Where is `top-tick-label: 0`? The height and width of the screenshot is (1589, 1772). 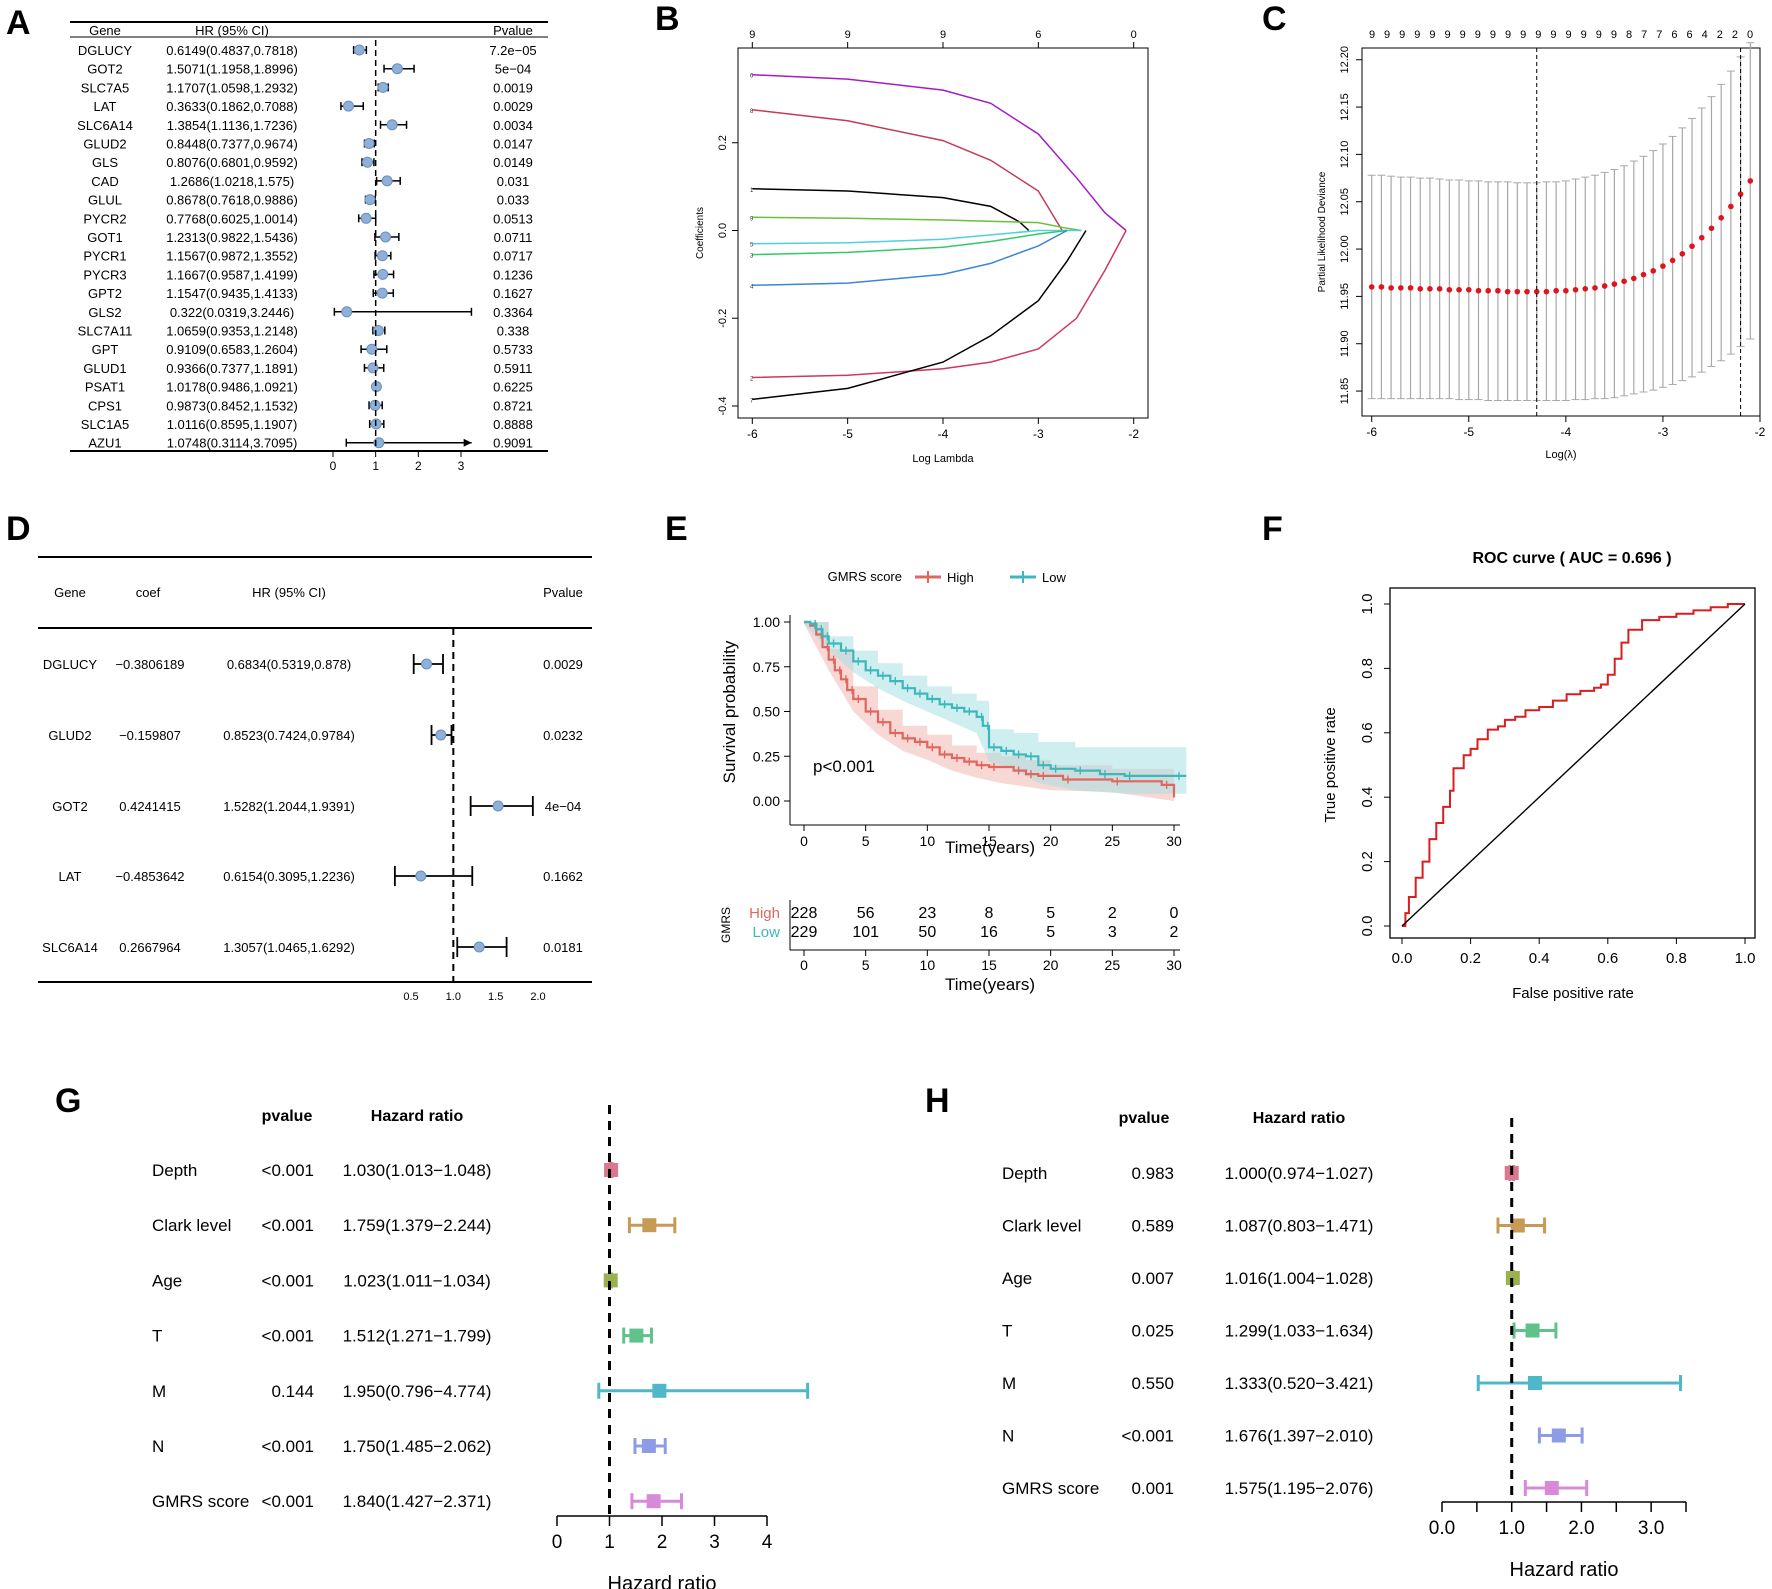
top-tick-label: 0 is located at coordinates (1134, 35).